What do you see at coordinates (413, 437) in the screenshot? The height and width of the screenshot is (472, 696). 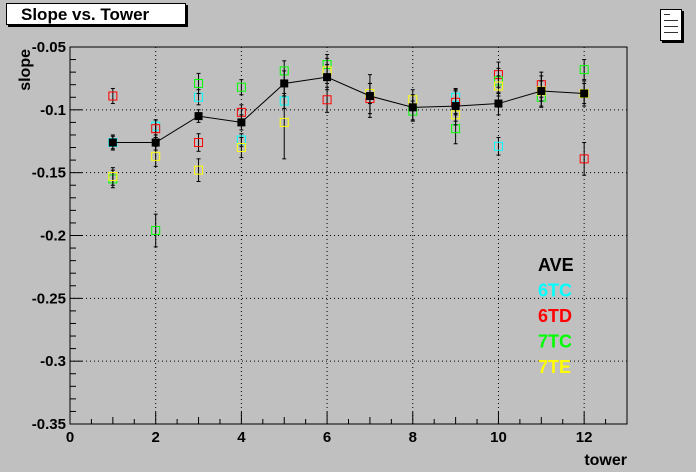 I see `x-tick-label: 8` at bounding box center [413, 437].